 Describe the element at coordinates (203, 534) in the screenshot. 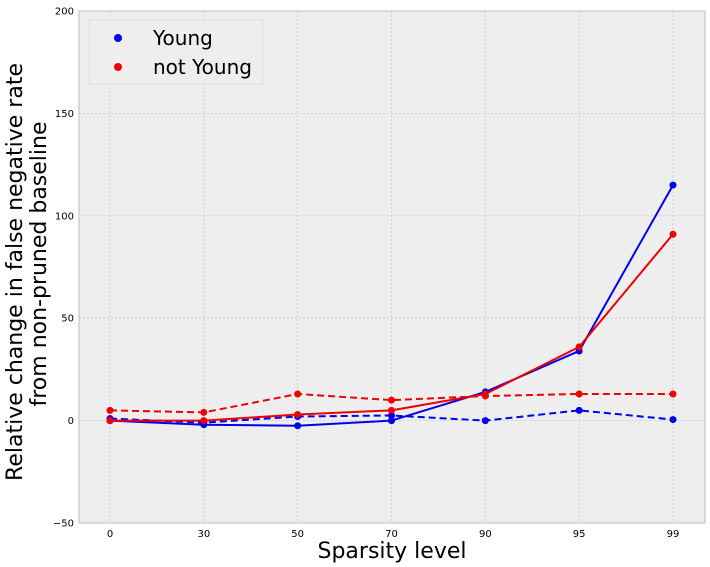

I see `x-tick-label: 30` at that location.